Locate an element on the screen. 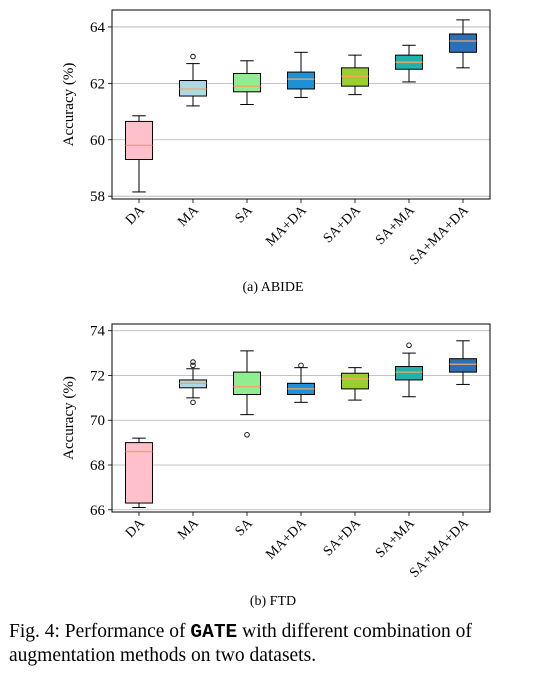  y-tick-label: 72 is located at coordinates (97, 376).